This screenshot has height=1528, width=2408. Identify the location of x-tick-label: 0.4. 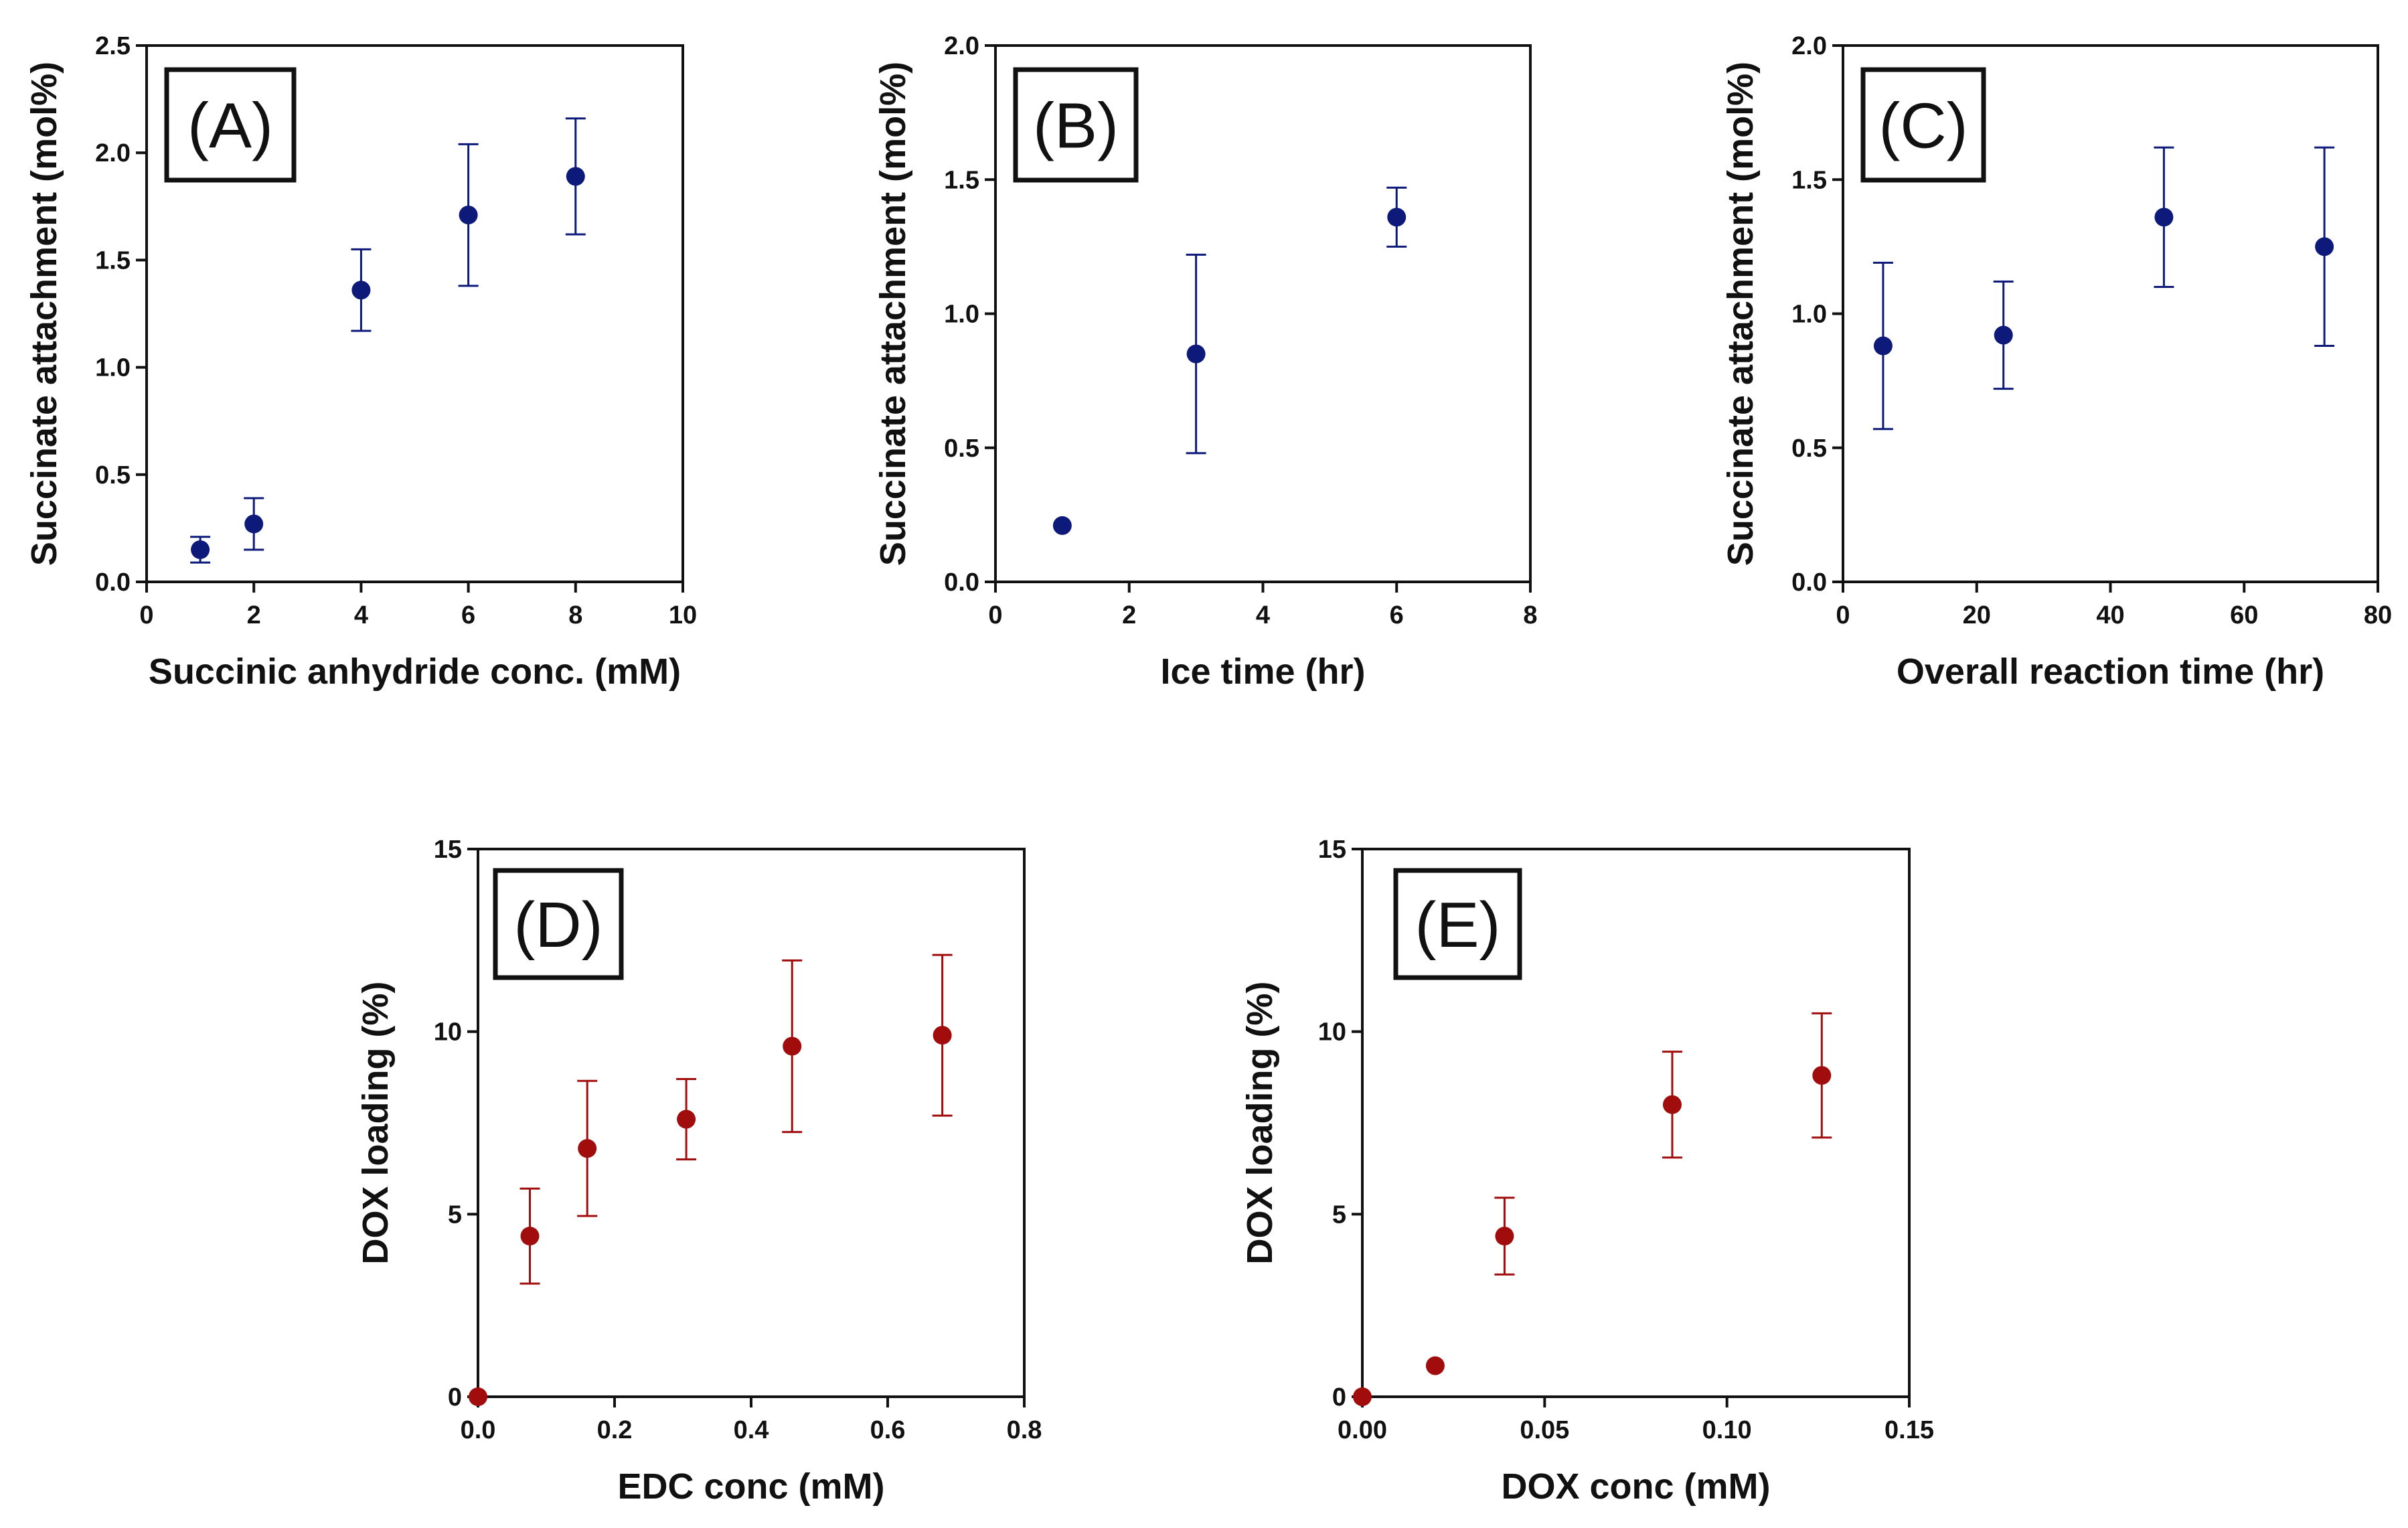
(751, 1430).